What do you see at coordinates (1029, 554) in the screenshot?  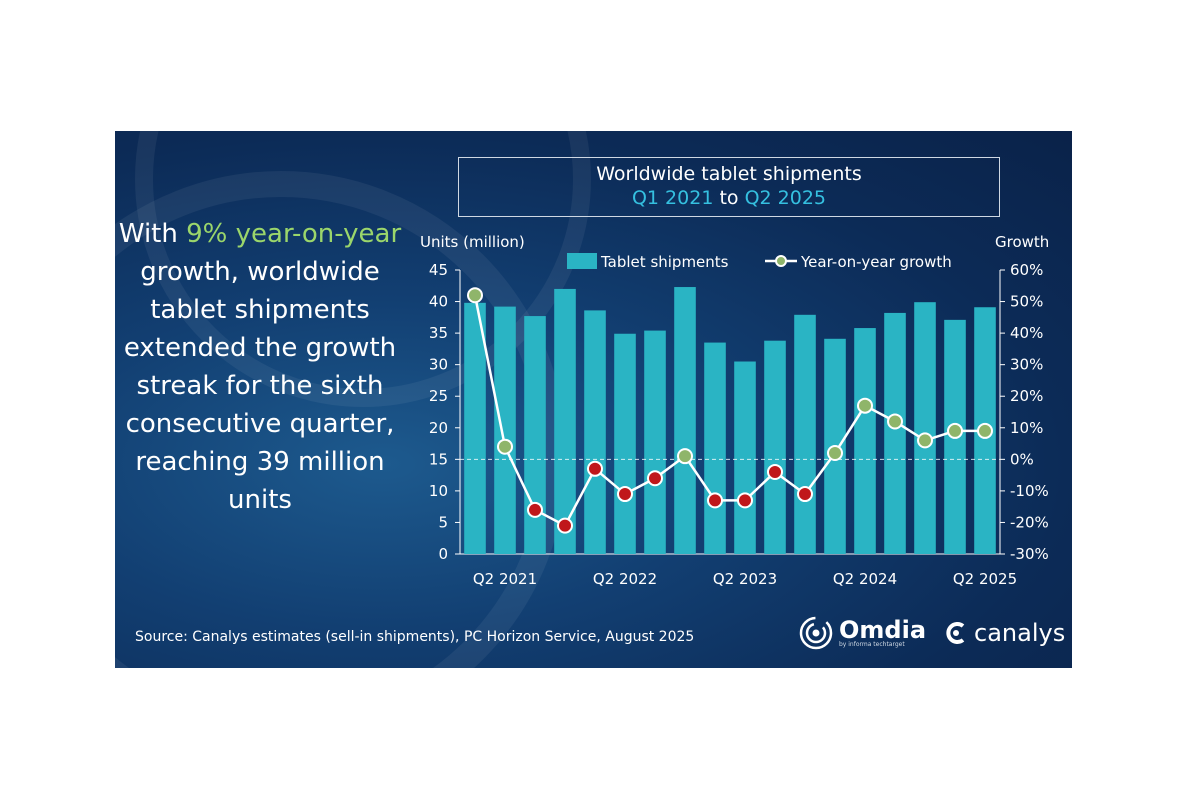 I see `right-tick-label: -30%` at bounding box center [1029, 554].